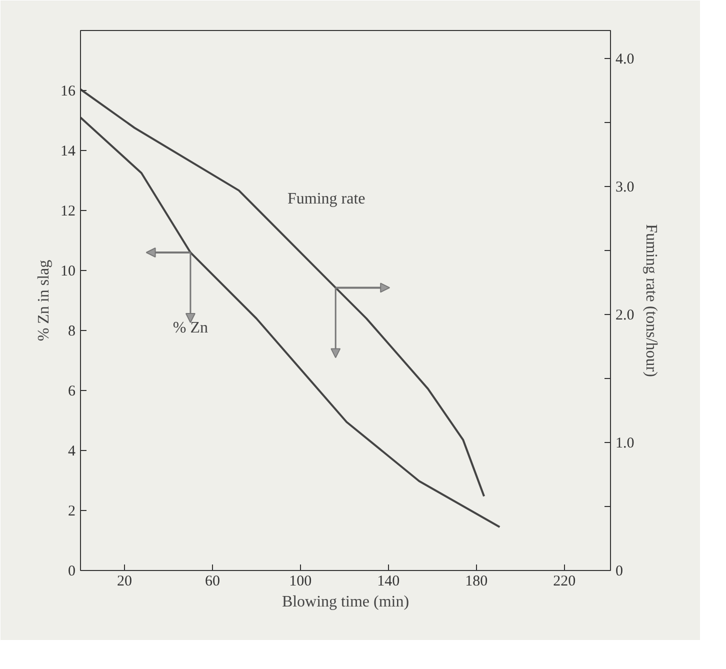 The width and height of the screenshot is (726, 669). I want to click on y-axis-title: % Zn in slag, so click(44, 301).